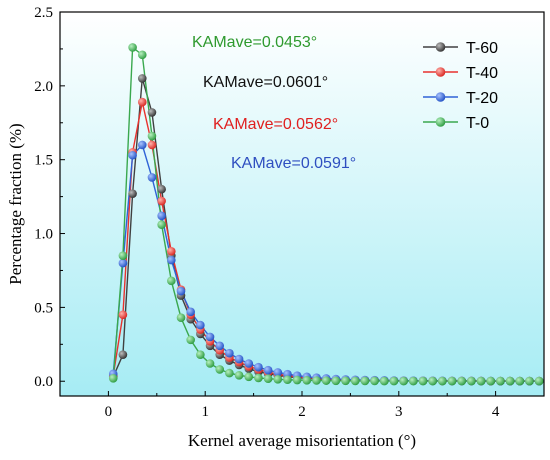  I want to click on legend-label: T-60, so click(482, 48).